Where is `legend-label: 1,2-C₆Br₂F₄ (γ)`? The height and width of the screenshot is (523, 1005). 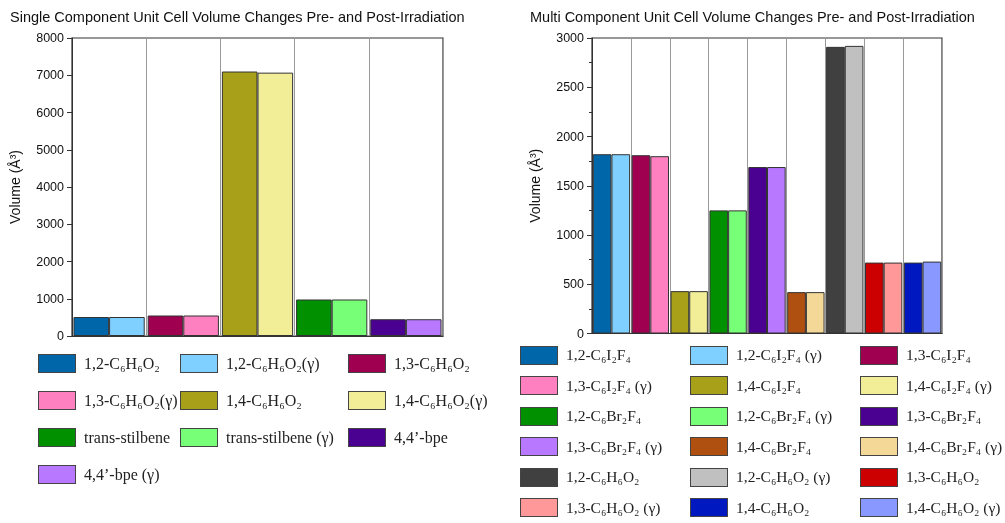
legend-label: 1,2-C₆Br₂F₄ (γ) is located at coordinates (784, 416).